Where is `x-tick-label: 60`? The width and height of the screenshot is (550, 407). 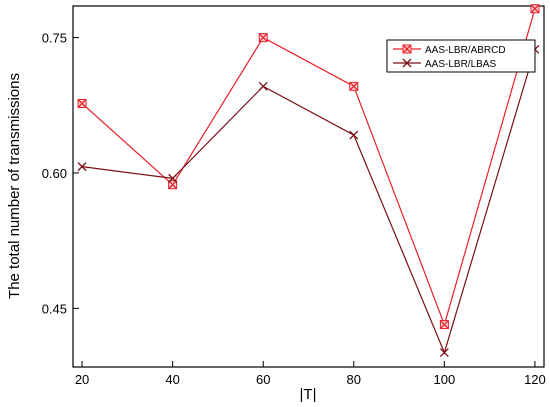
x-tick-label: 60 is located at coordinates (263, 379).